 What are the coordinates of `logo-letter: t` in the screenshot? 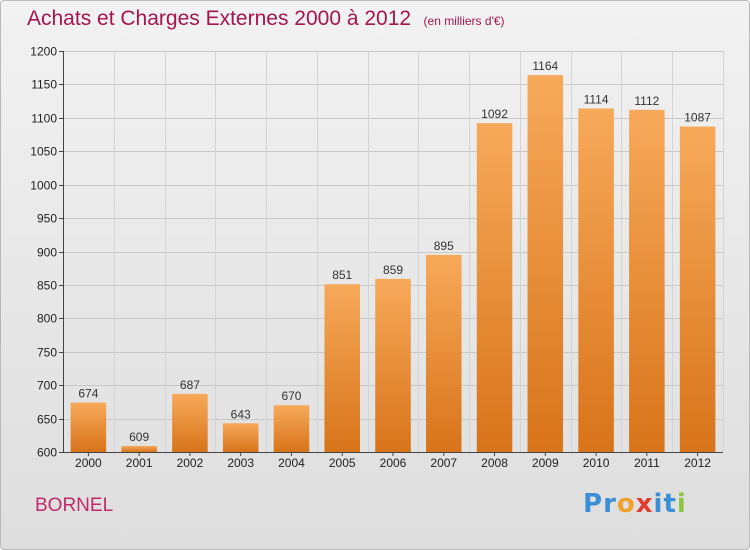 It's located at (670, 504).